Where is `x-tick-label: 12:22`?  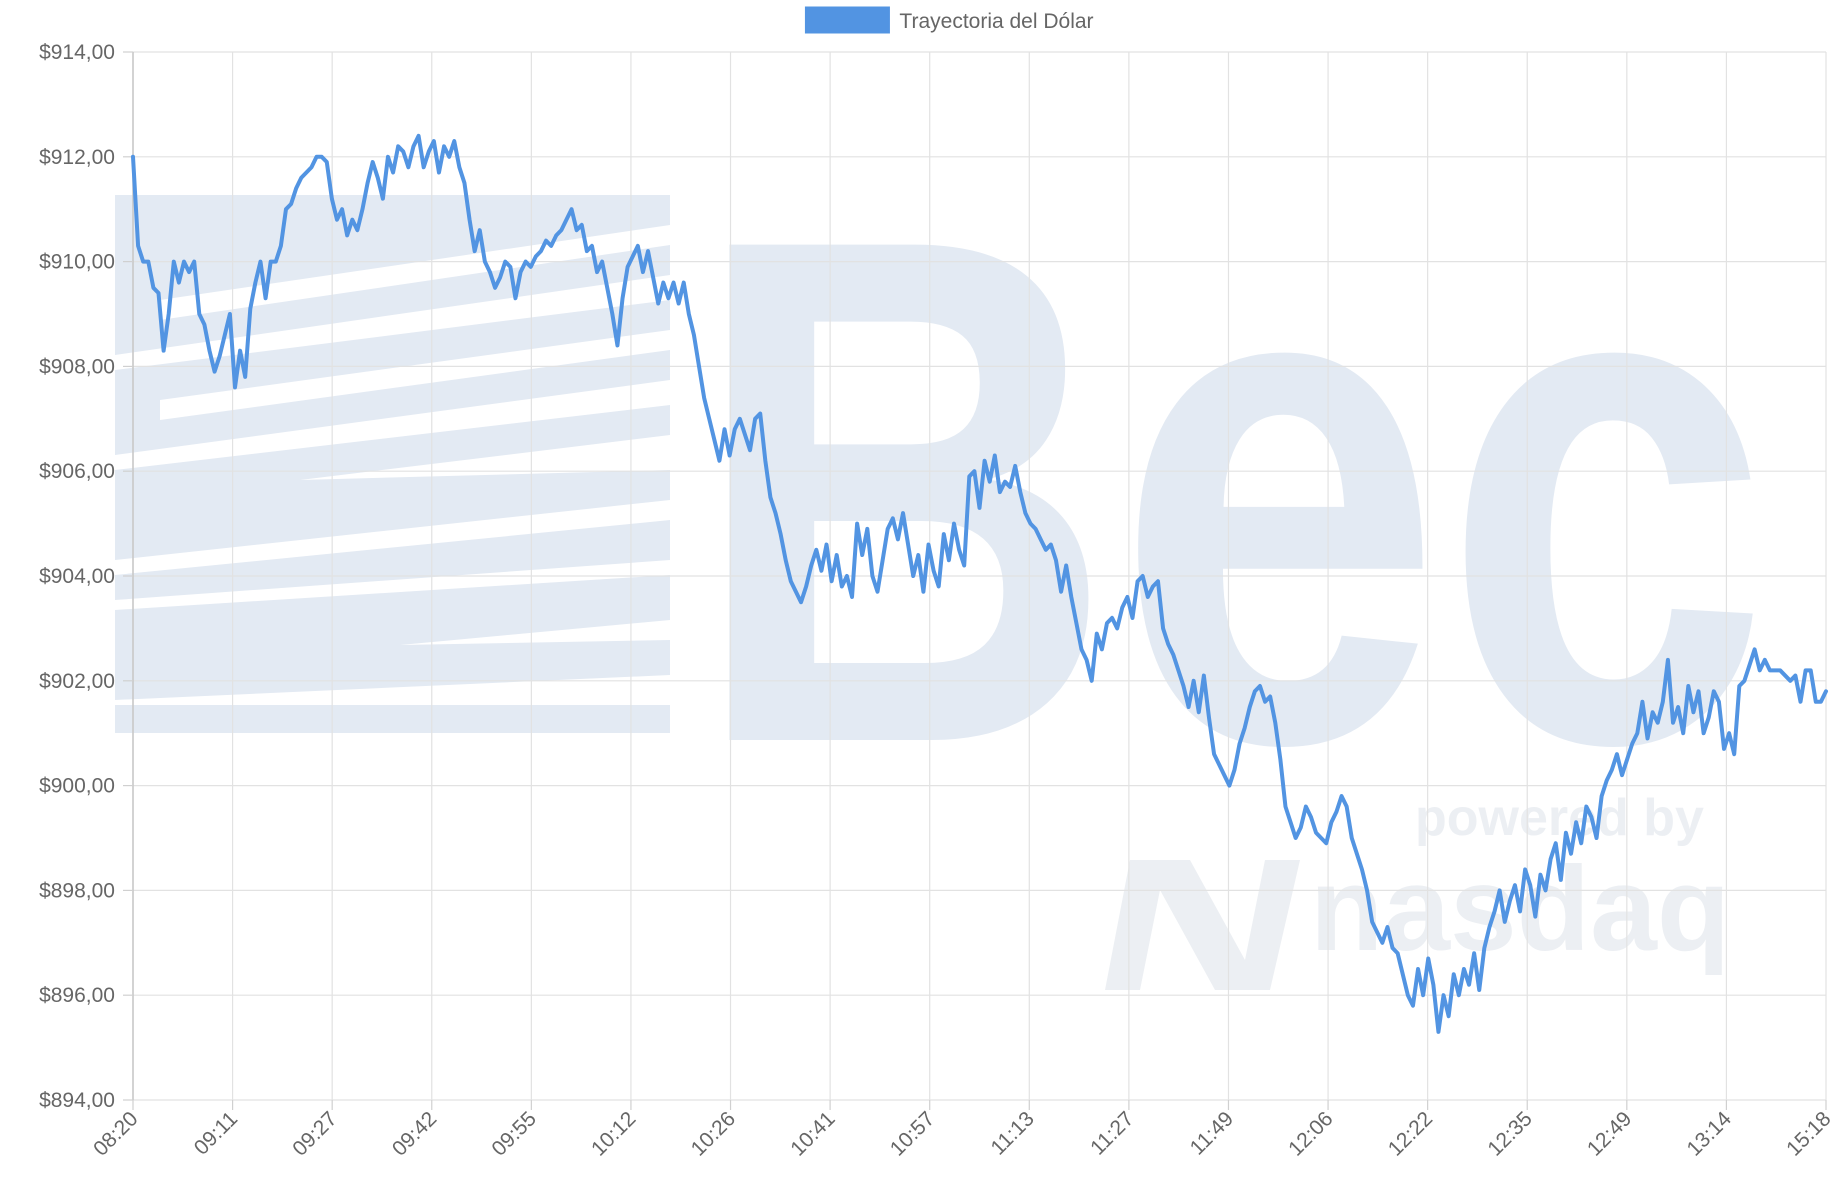 x-tick-label: 12:22 is located at coordinates (1410, 1133).